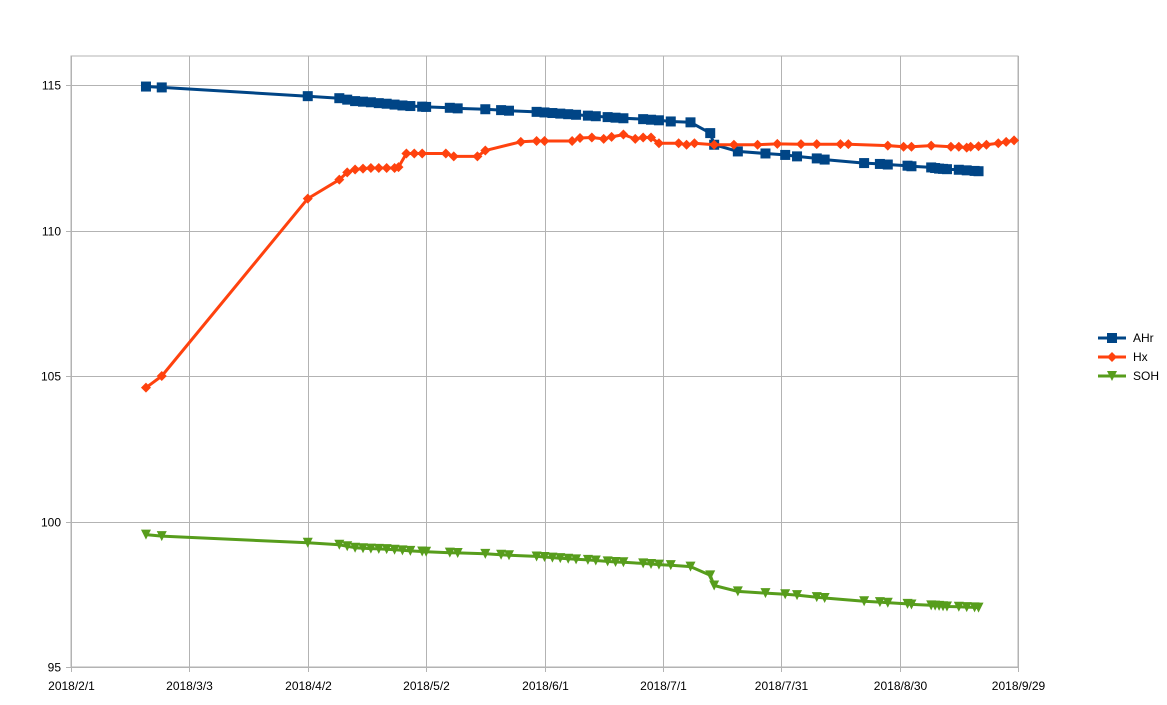 The height and width of the screenshot is (705, 1167). What do you see at coordinates (1128, 357) in the screenshot?
I see `legend: AHr Hx SOH` at bounding box center [1128, 357].